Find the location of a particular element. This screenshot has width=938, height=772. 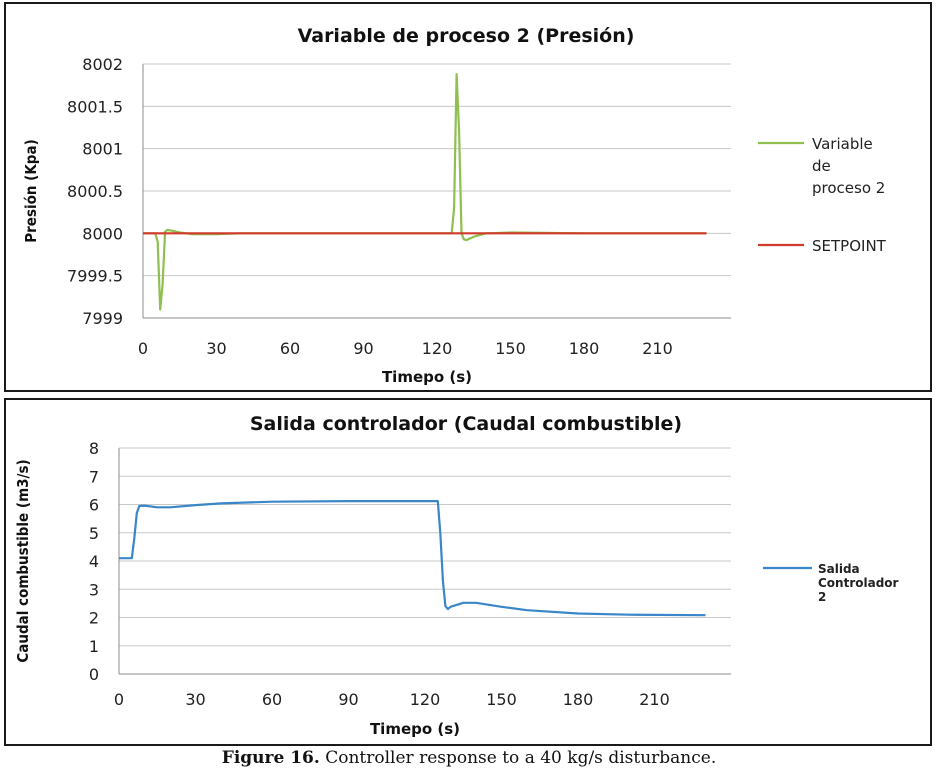

y-tick-label: 4 is located at coordinates (94, 561).